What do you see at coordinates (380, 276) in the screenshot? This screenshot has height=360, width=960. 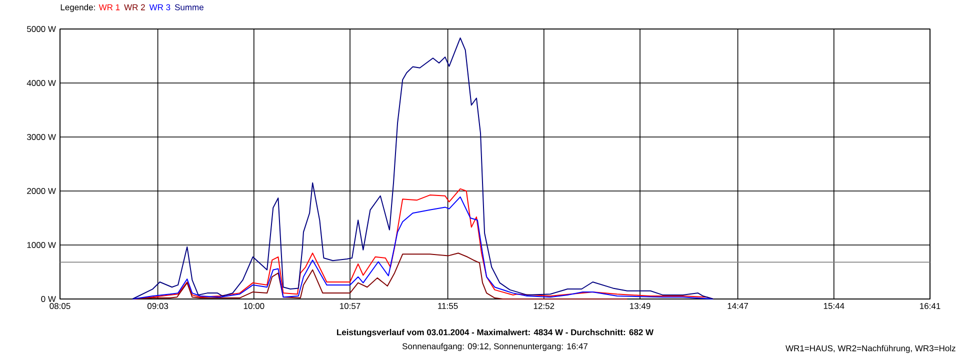 I see `line-series` at bounding box center [380, 276].